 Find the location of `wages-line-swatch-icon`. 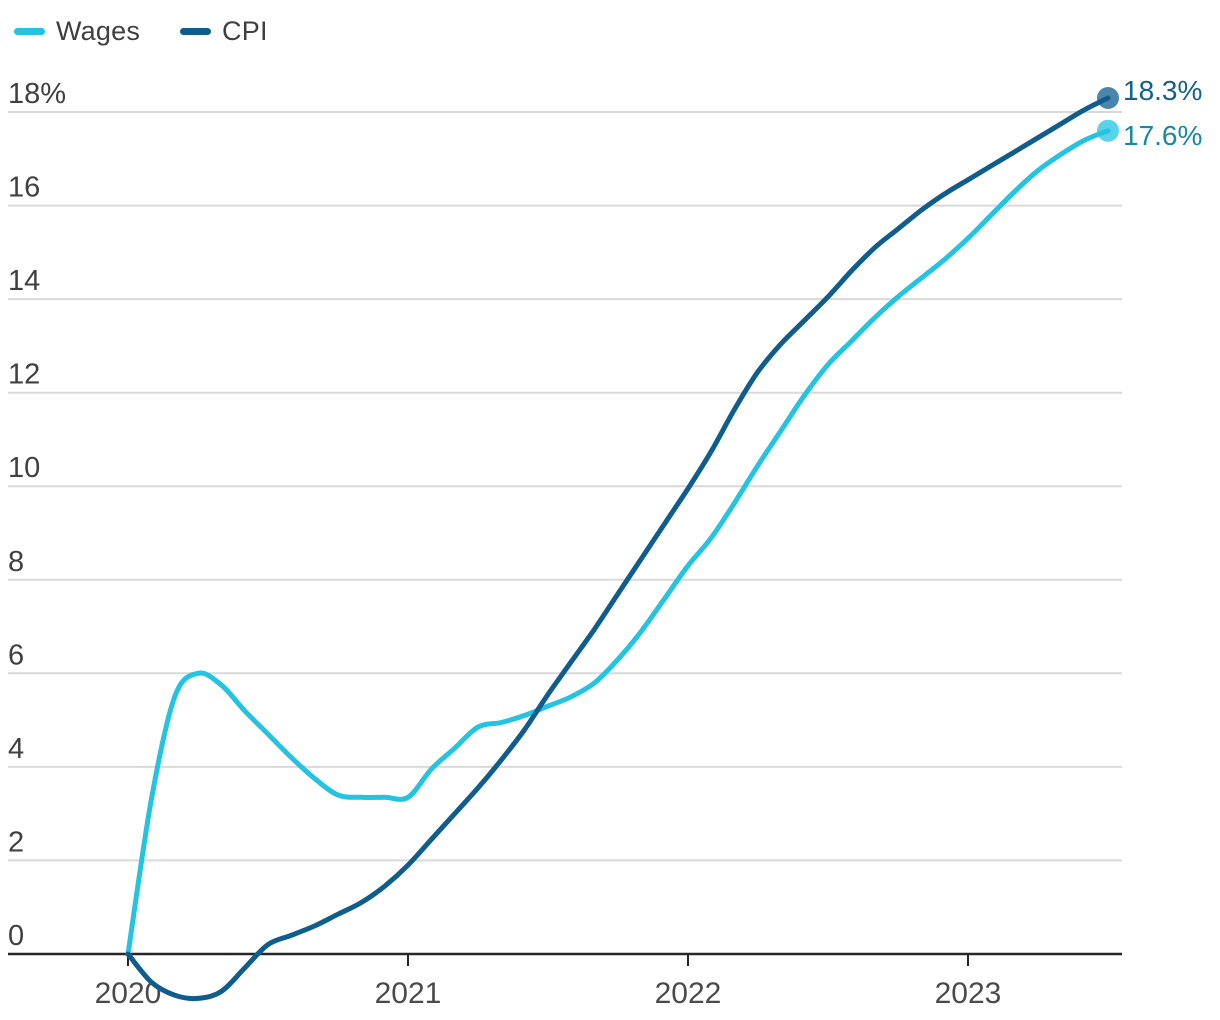

wages-line-swatch-icon is located at coordinates (29, 31).